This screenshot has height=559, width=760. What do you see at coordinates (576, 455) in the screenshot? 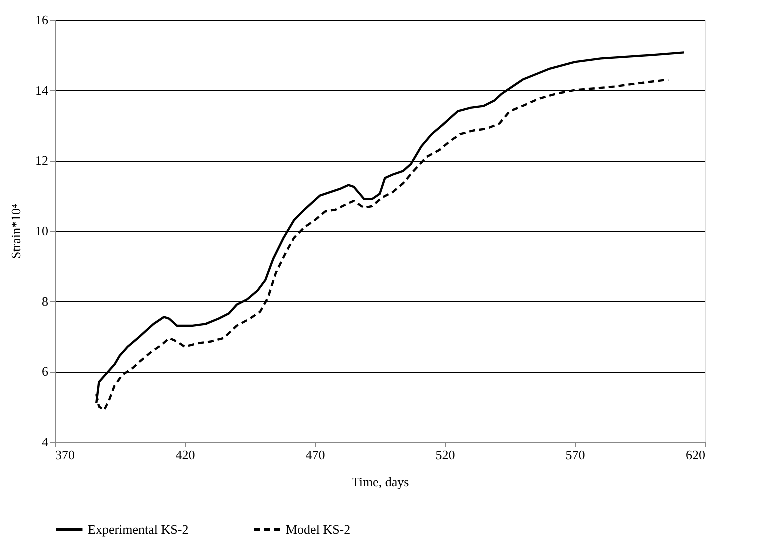
I see `x-tick-label: 570` at bounding box center [576, 455].